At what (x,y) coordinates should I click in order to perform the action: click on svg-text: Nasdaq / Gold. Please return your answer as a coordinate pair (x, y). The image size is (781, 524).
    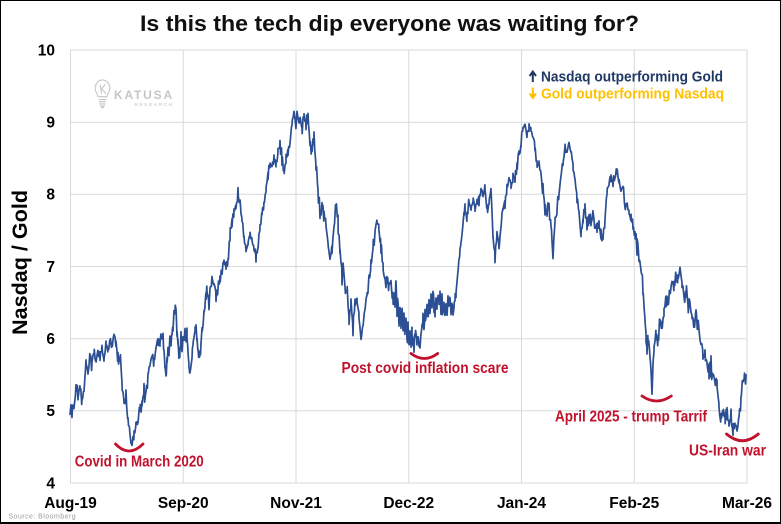
    Looking at the image, I should click on (20, 262).